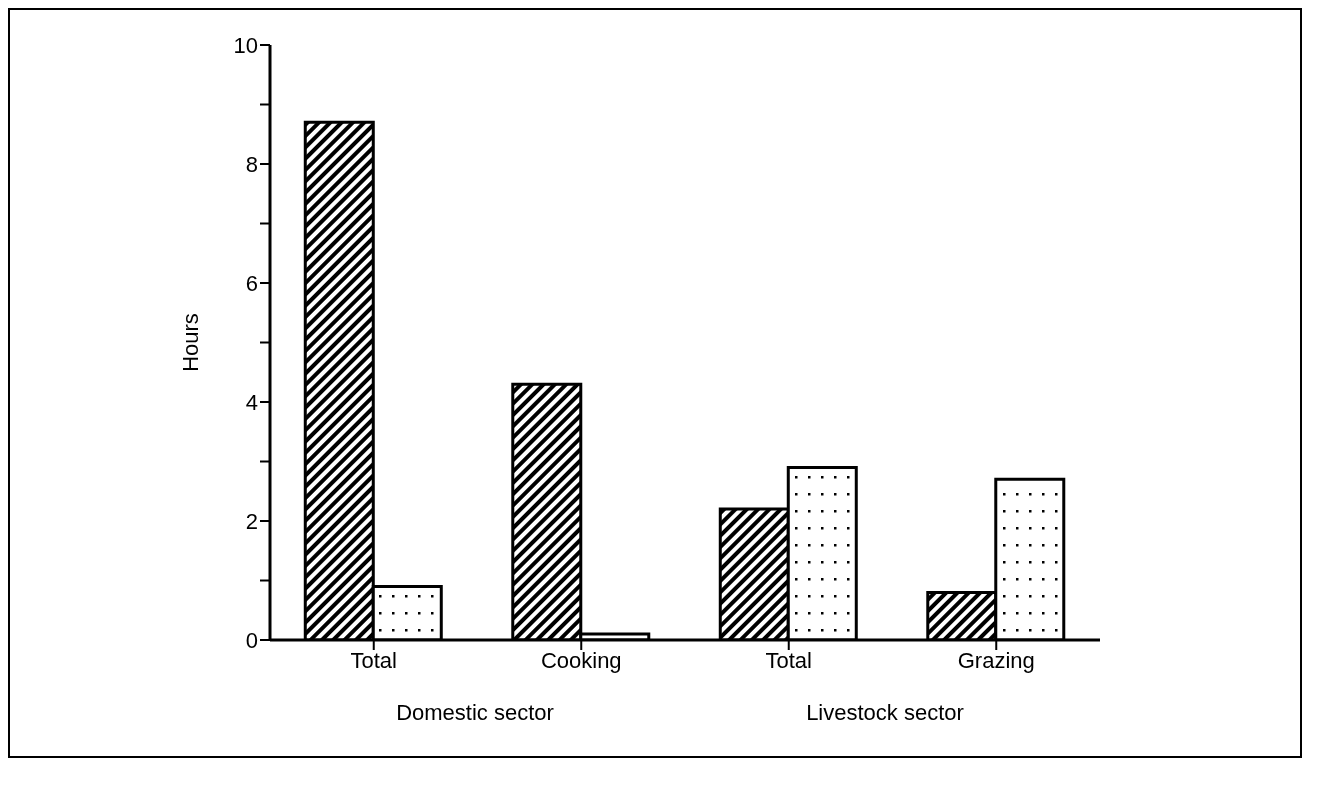 Image resolution: width=1321 pixels, height=804 pixels. What do you see at coordinates (251, 402) in the screenshot?
I see `y-tick-label: 4` at bounding box center [251, 402].